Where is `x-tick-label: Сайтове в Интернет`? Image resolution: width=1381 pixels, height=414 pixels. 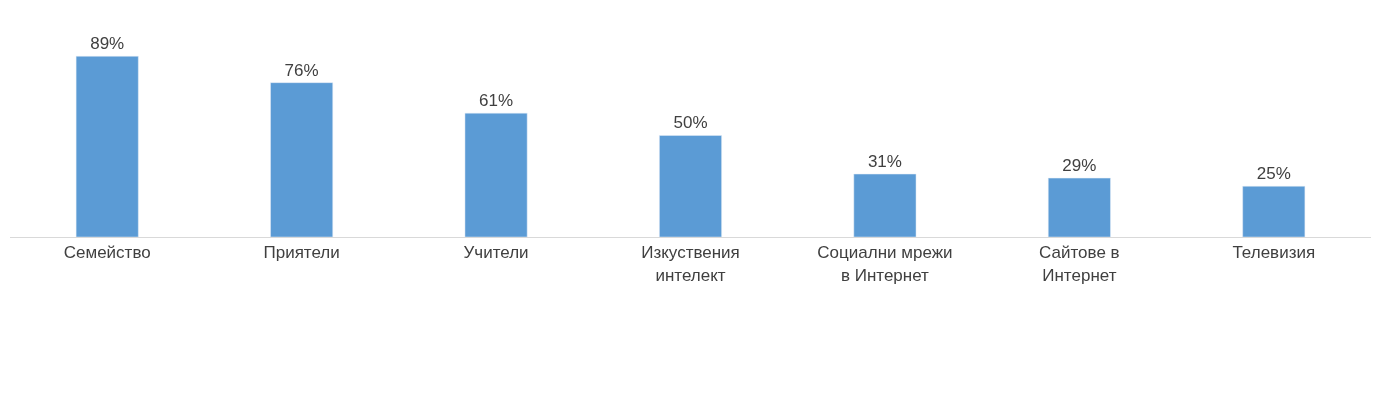 x-tick-label: Сайтове в Интернет is located at coordinates (1079, 264).